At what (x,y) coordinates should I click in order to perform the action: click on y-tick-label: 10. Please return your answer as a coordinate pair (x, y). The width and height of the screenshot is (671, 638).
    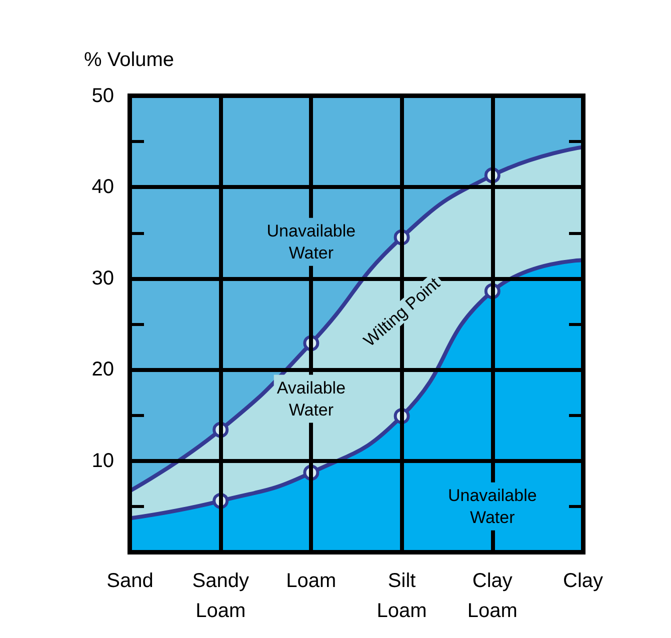
    Looking at the image, I should click on (103, 461).